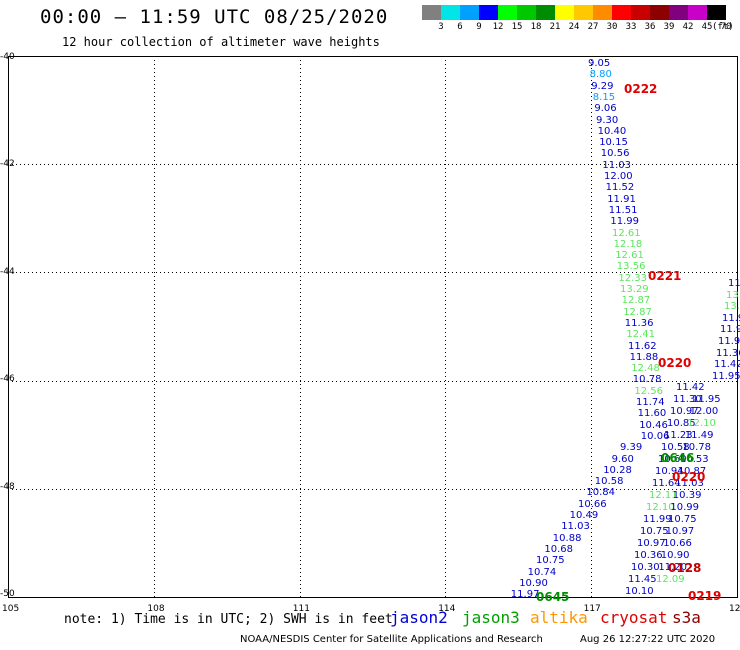  What do you see at coordinates (301, 609) in the screenshot?
I see `longitude-label: 111` at bounding box center [301, 609].